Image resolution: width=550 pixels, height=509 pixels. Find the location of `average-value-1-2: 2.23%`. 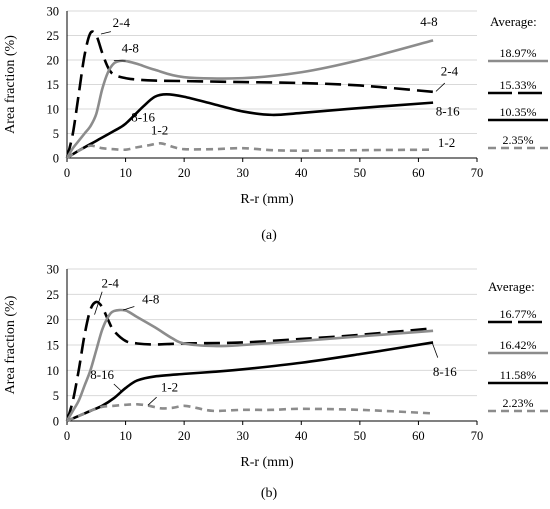

average-value-1-2: 2.23% is located at coordinates (518, 403).